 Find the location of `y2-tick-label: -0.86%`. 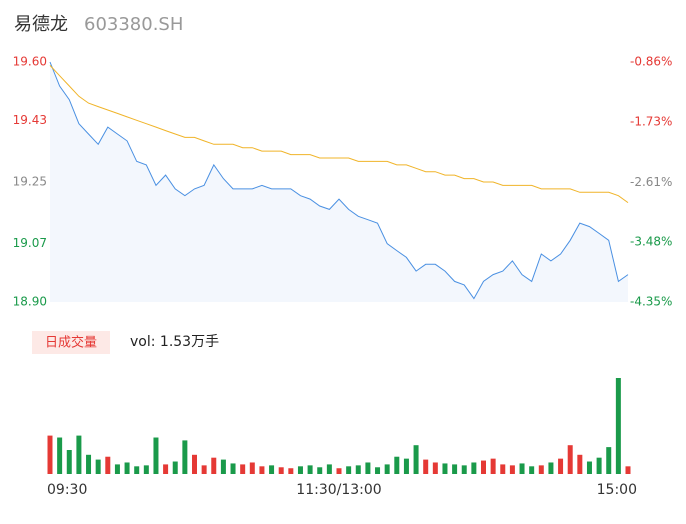

y2-tick-label: -0.86% is located at coordinates (651, 62).